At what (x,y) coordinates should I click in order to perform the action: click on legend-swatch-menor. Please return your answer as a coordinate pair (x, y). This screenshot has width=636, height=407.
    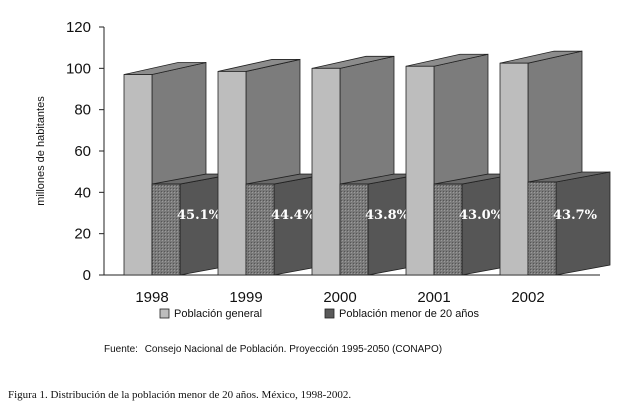
    Looking at the image, I should click on (329, 313).